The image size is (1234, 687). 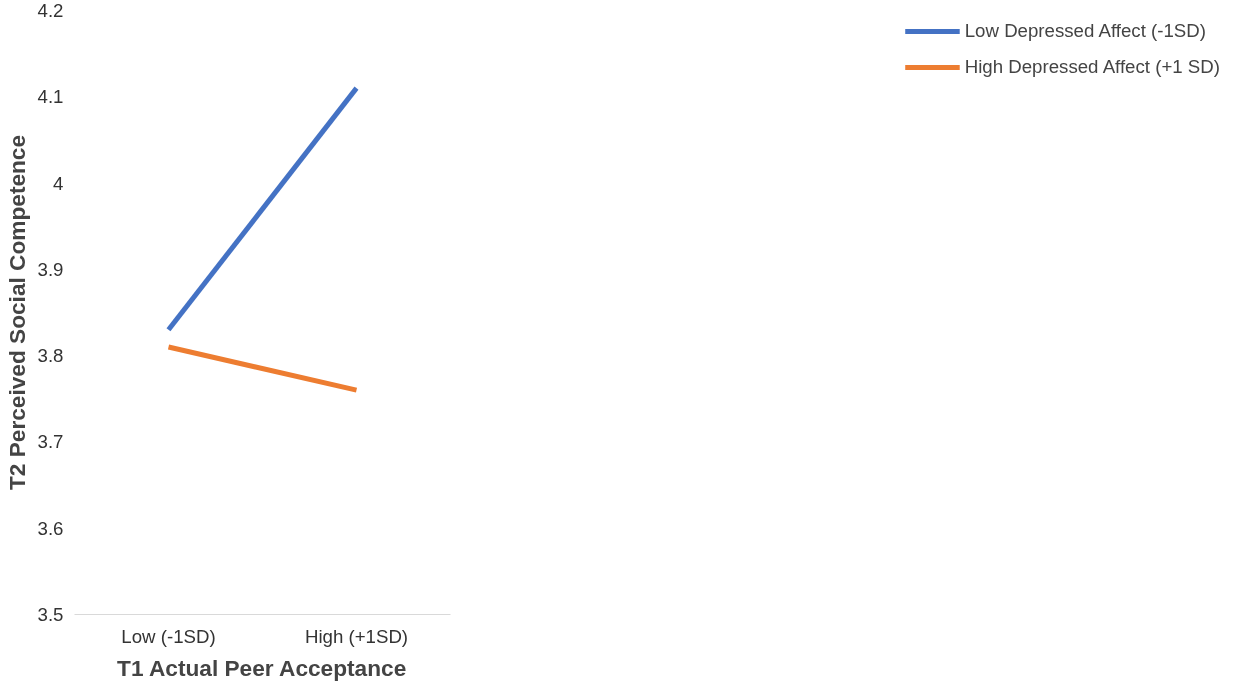 What do you see at coordinates (58, 183) in the screenshot?
I see `y-tick-label: 4` at bounding box center [58, 183].